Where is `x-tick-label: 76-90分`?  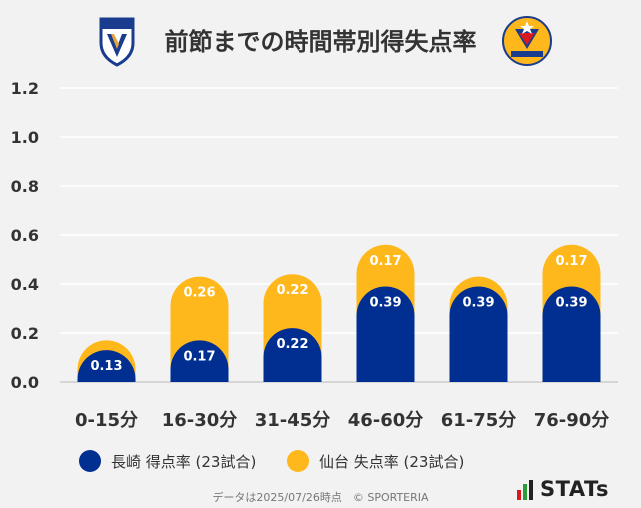
x-tick-label: 76-90分 is located at coordinates (572, 420).